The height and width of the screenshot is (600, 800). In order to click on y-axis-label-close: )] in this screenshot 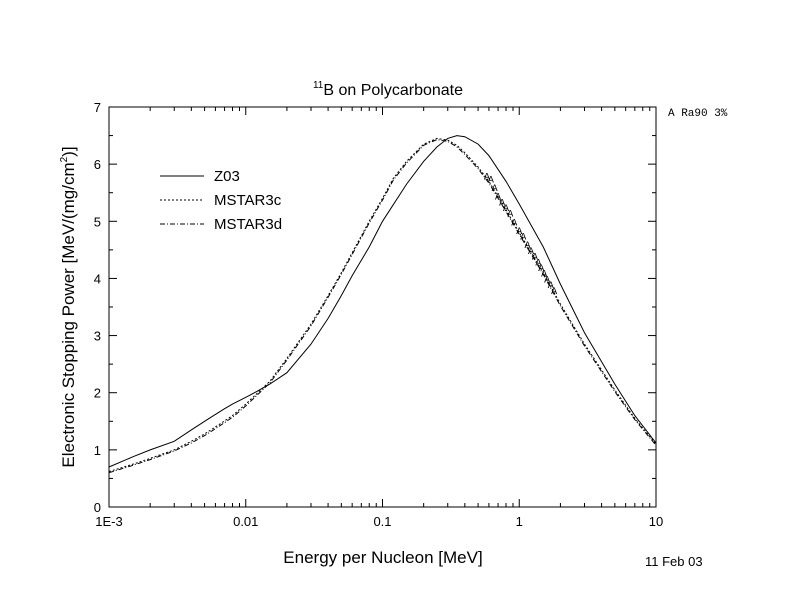, I will do `click(68, 151)`.